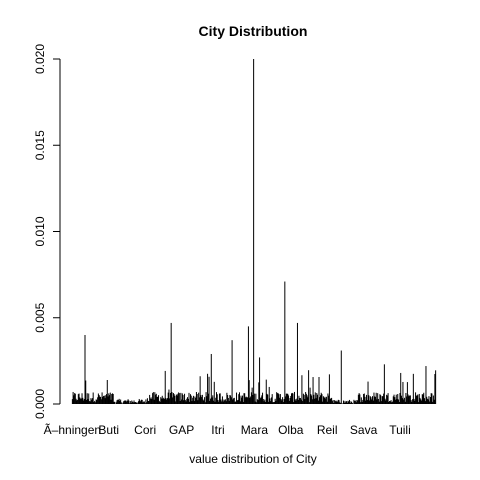 This screenshot has width=480, height=480. What do you see at coordinates (327, 430) in the screenshot?
I see `x-tick-label: Reil` at bounding box center [327, 430].